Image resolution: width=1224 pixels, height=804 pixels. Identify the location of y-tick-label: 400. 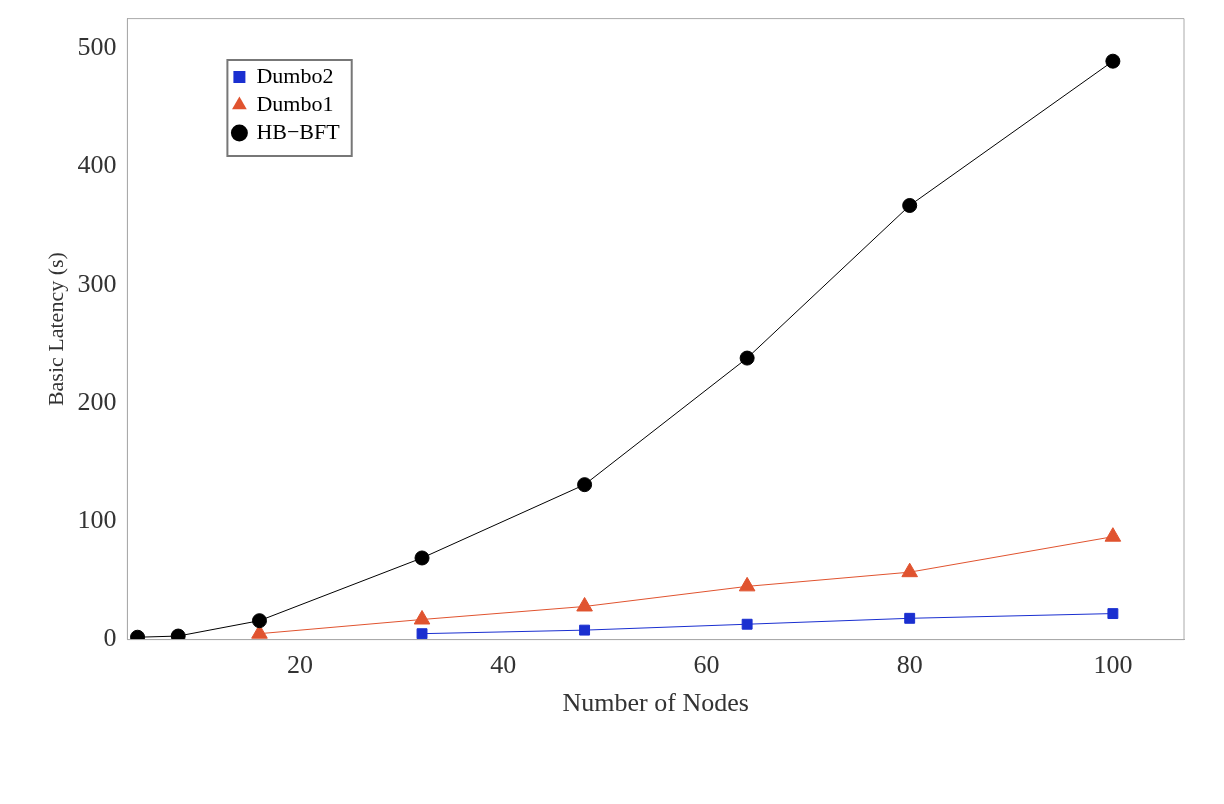
(97, 165).